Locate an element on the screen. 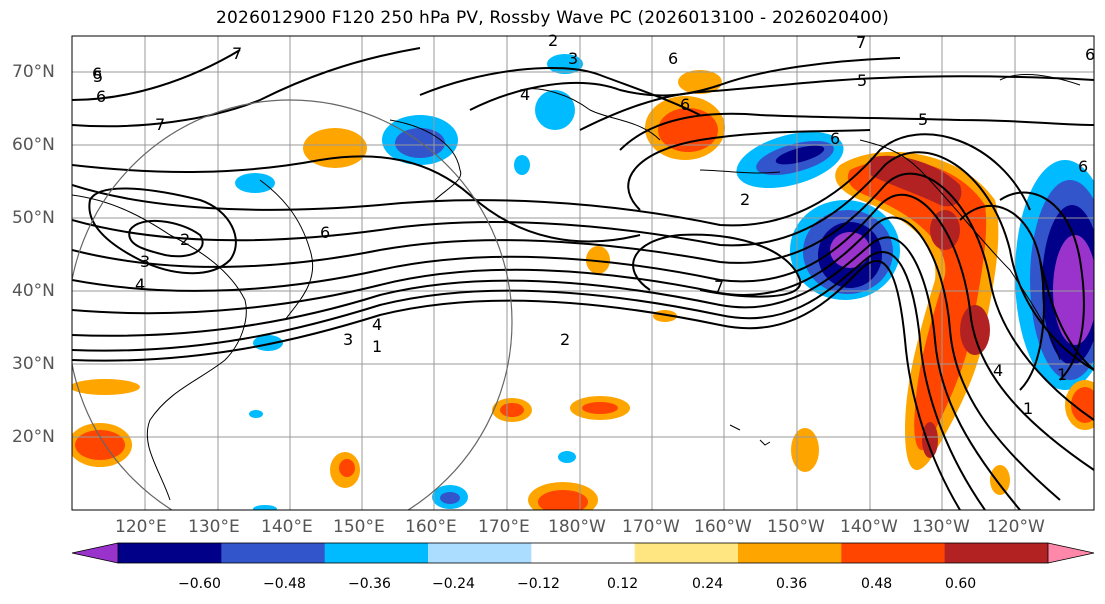 This screenshot has height=604, width=1105. lon-label: 120°W is located at coordinates (1016, 527).